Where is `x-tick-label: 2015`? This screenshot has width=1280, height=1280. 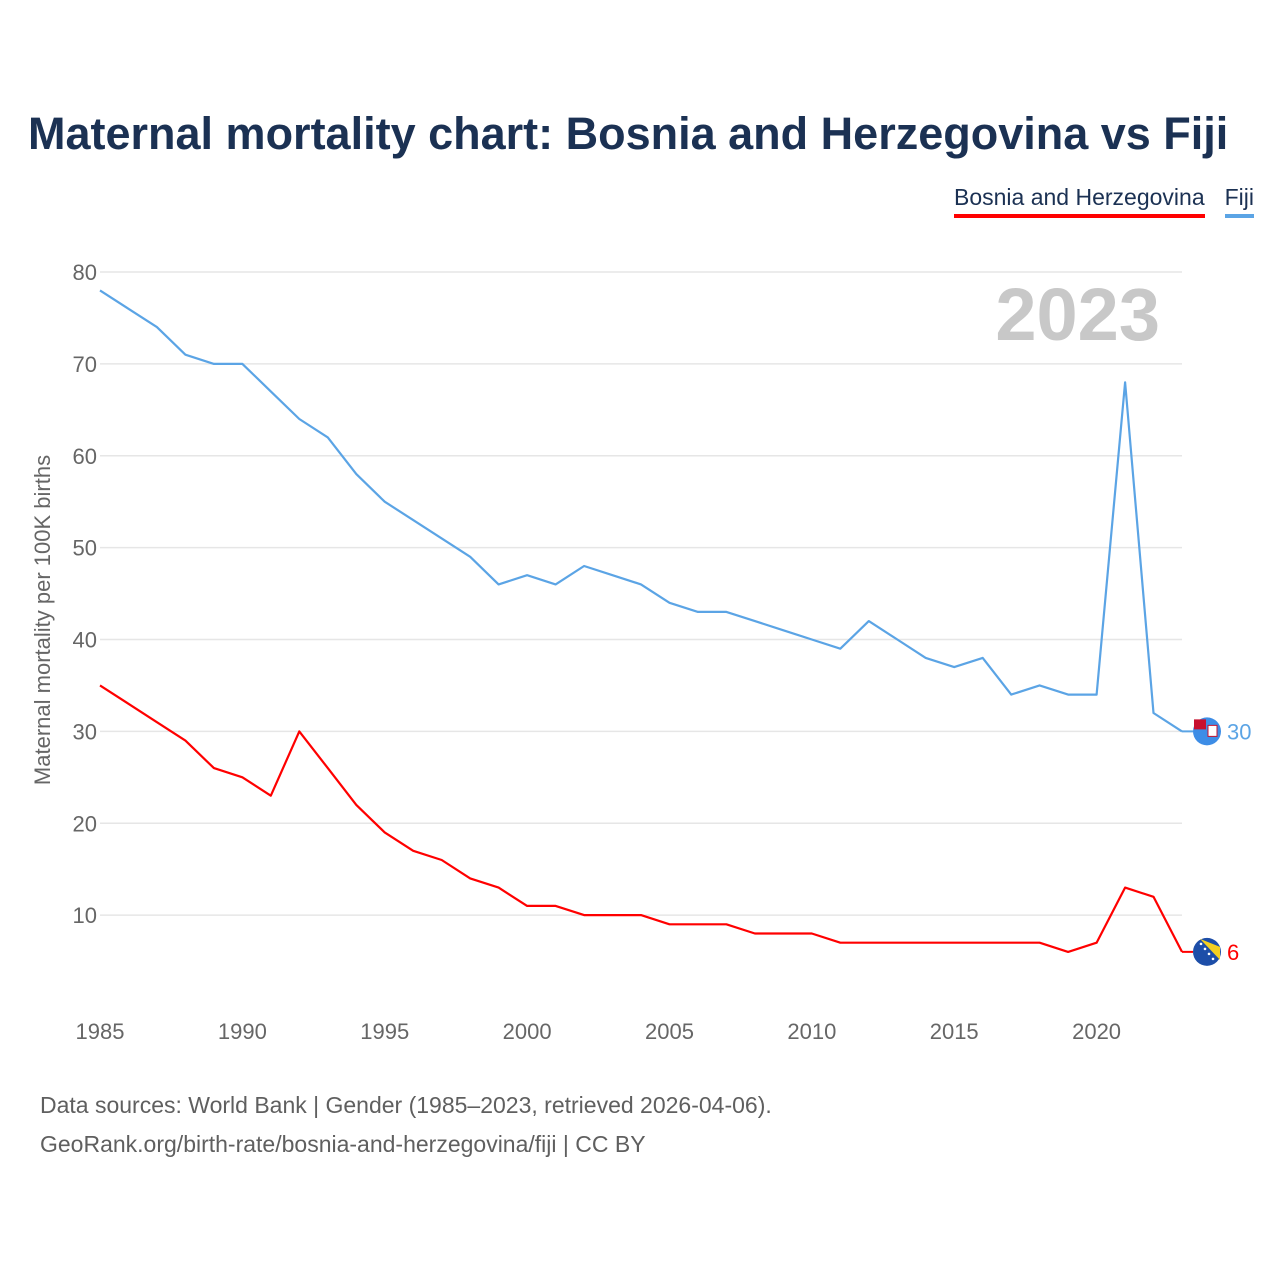
x-tick-label: 2015 is located at coordinates (954, 1031).